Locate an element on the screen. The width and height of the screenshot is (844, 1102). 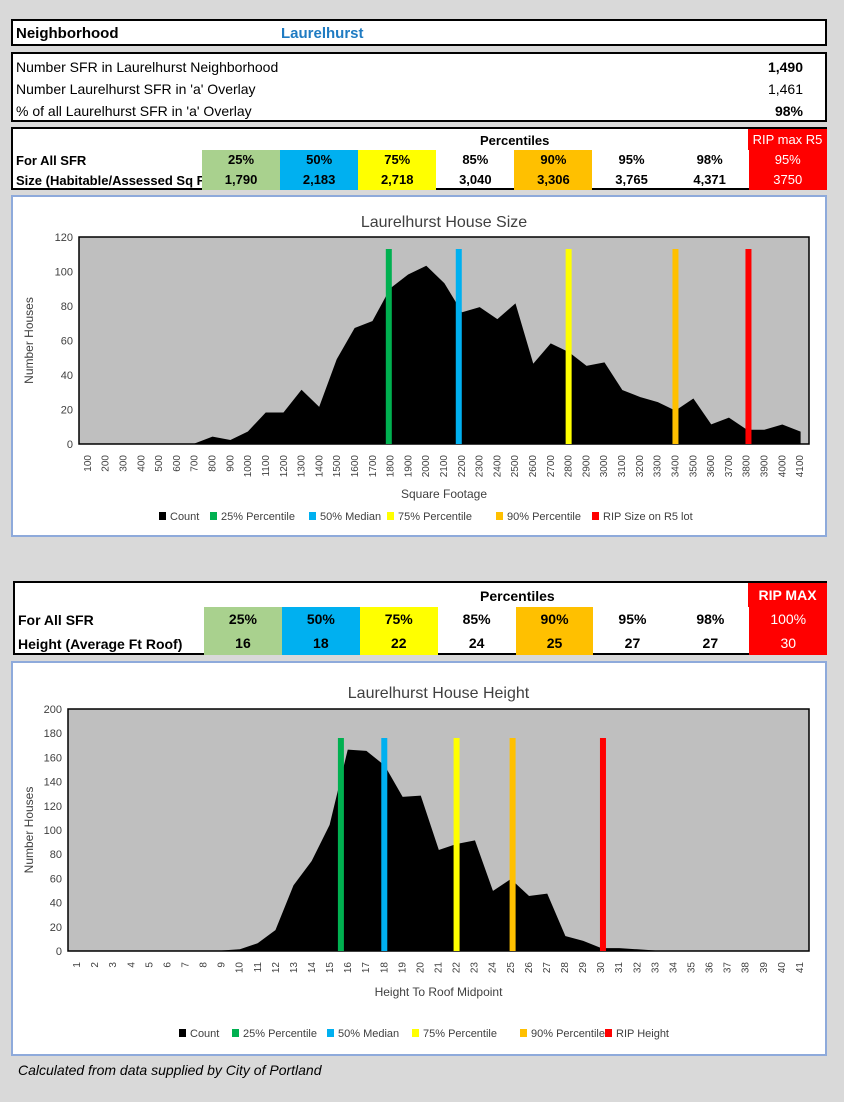
x-tick-label: 2100 is located at coordinates (444, 466).